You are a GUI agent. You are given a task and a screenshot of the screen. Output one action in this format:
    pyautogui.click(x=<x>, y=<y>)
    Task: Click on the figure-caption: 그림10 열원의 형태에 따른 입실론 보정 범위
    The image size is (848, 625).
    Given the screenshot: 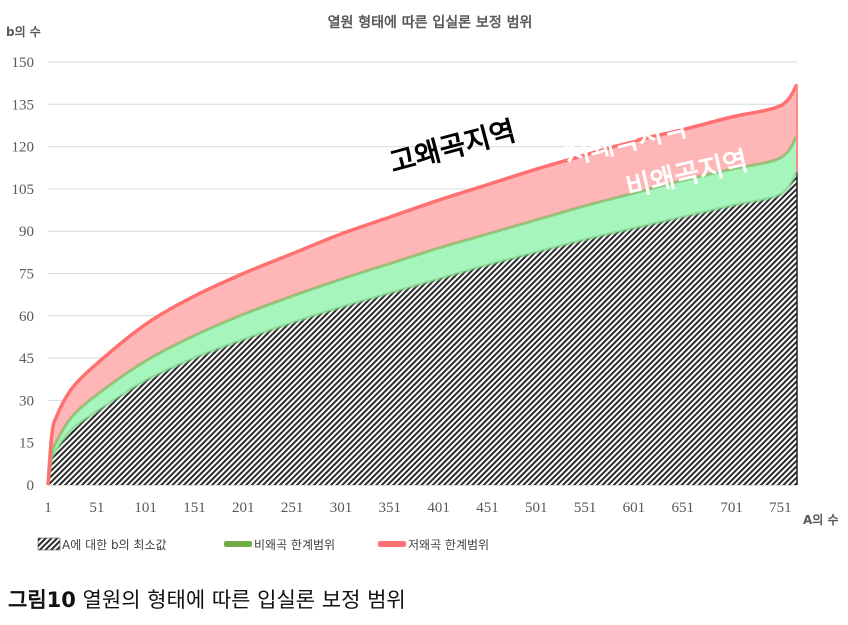 What is the action you would take?
    pyautogui.click(x=207, y=599)
    